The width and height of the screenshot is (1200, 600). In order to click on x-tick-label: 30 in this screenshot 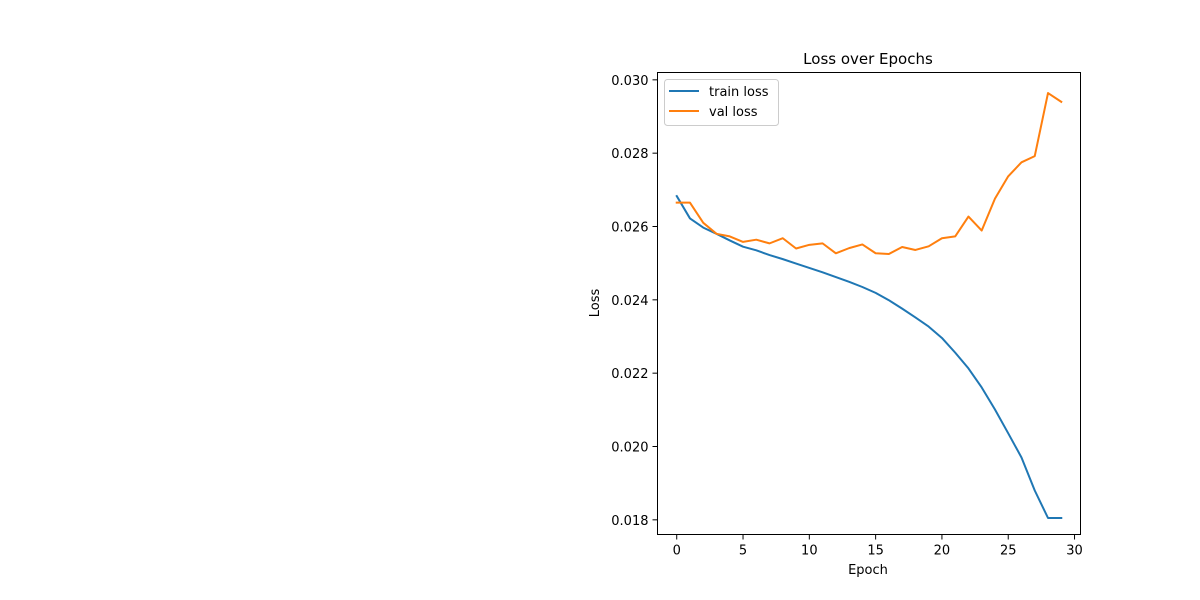, I will do `click(1074, 551)`.